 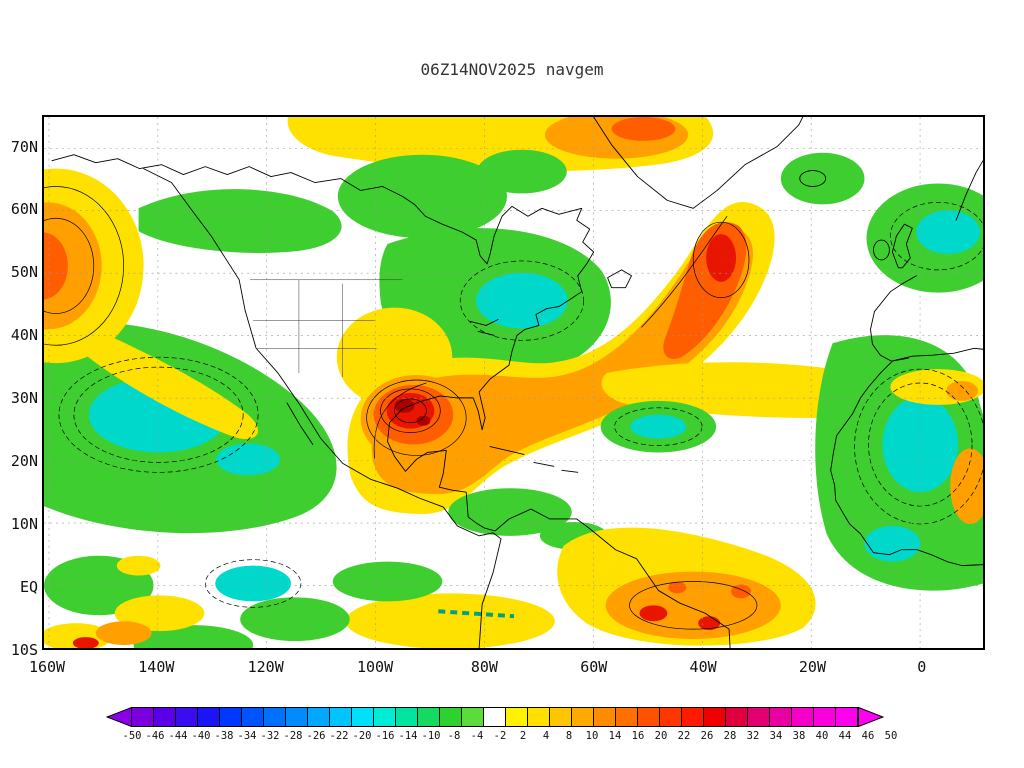 What do you see at coordinates (132, 736) in the screenshot?
I see `colorbar-tick-label: -50` at bounding box center [132, 736].